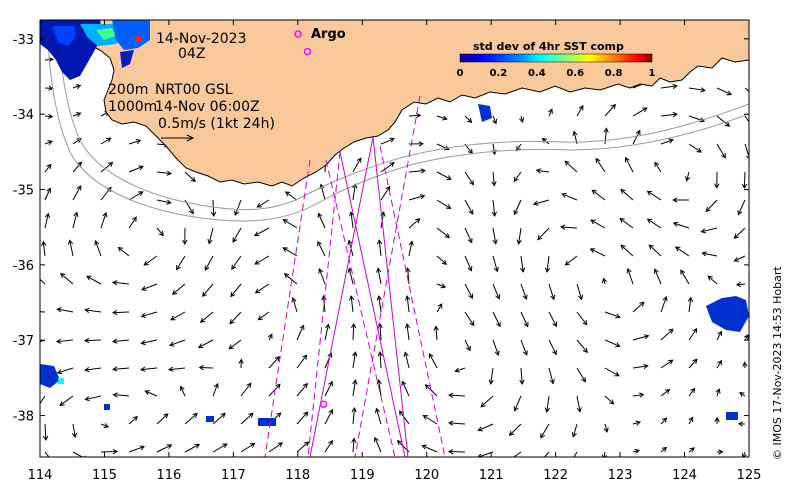  What do you see at coordinates (40, 475) in the screenshot?
I see `x-tick-label: 114` at bounding box center [40, 475].